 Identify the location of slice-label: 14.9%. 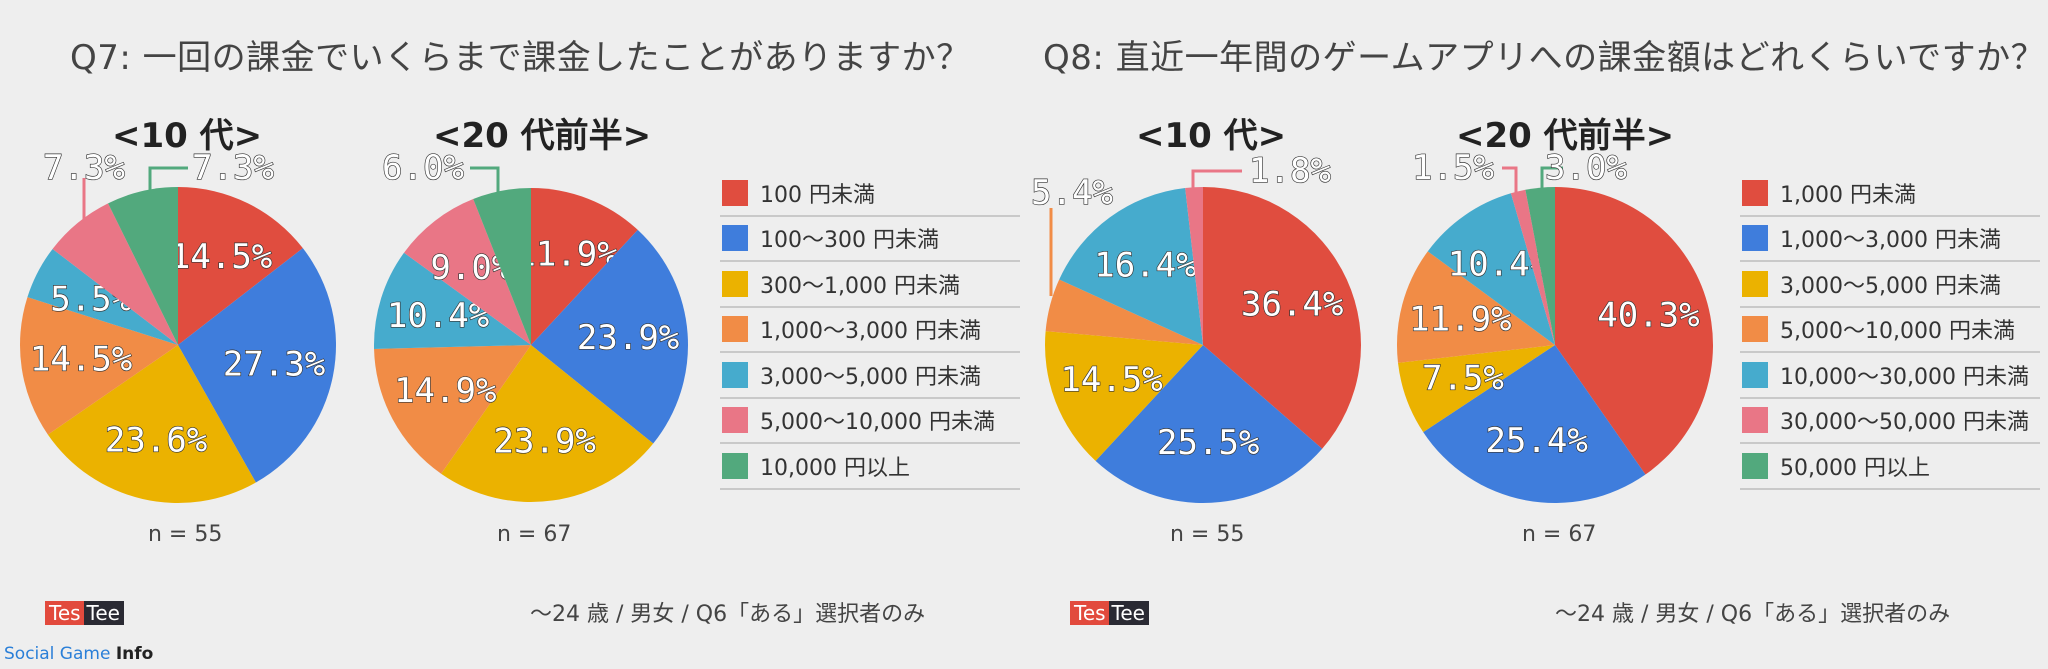
(445, 391).